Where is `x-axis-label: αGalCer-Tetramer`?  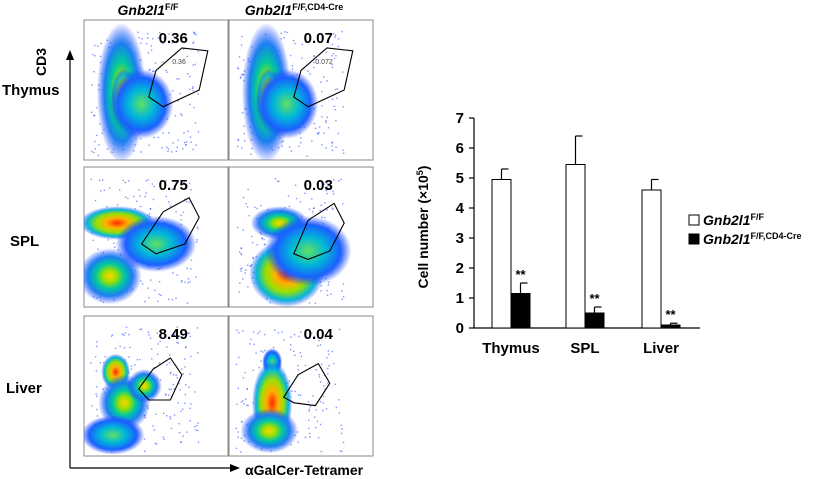
x-axis-label: αGalCer-Tetramer is located at coordinates (304, 470).